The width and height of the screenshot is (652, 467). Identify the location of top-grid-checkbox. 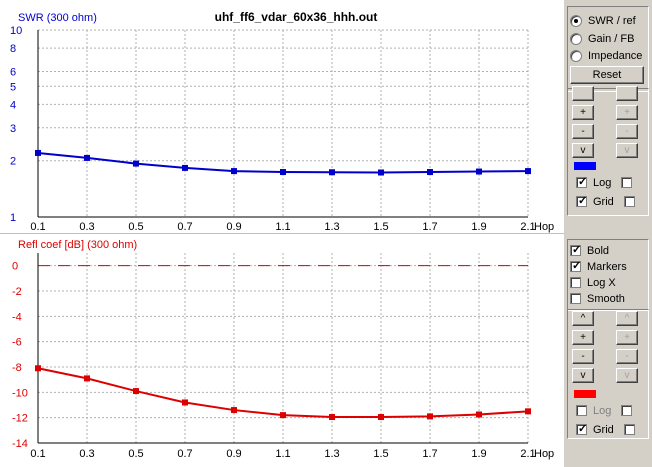
(581, 200).